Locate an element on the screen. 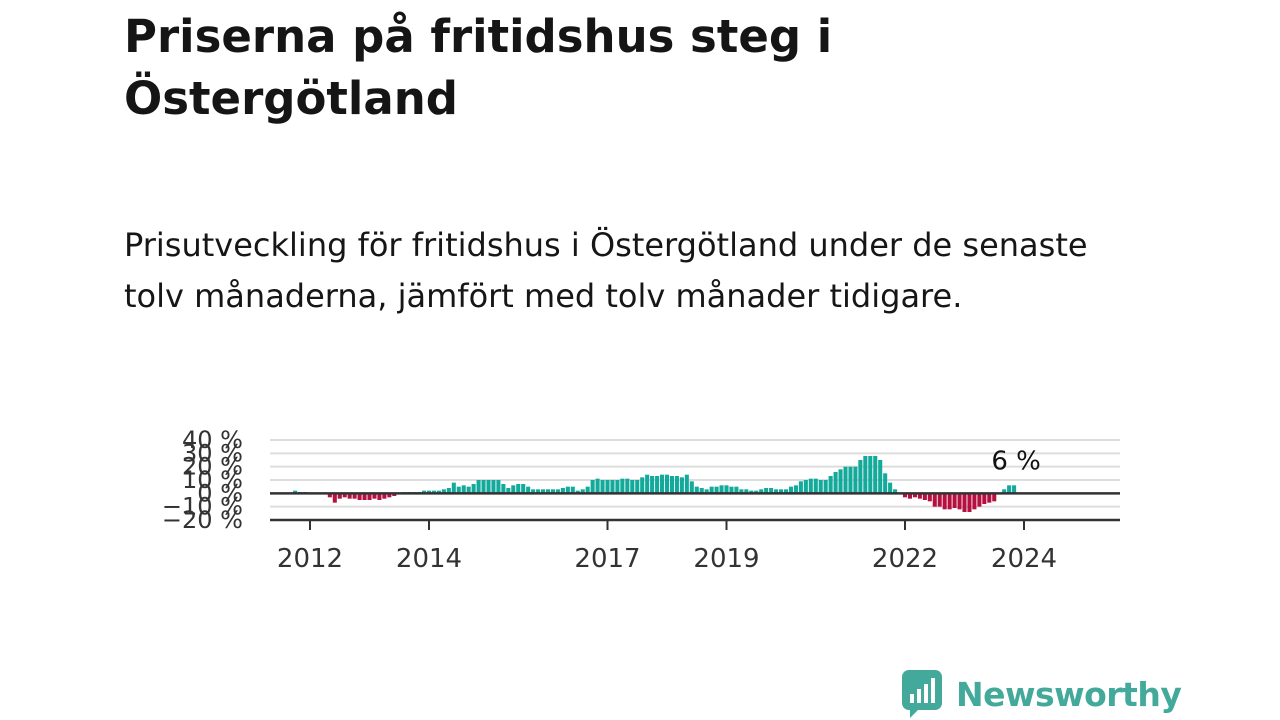 This screenshot has height=720, width=1280. bars is located at coordinates (655, 484).